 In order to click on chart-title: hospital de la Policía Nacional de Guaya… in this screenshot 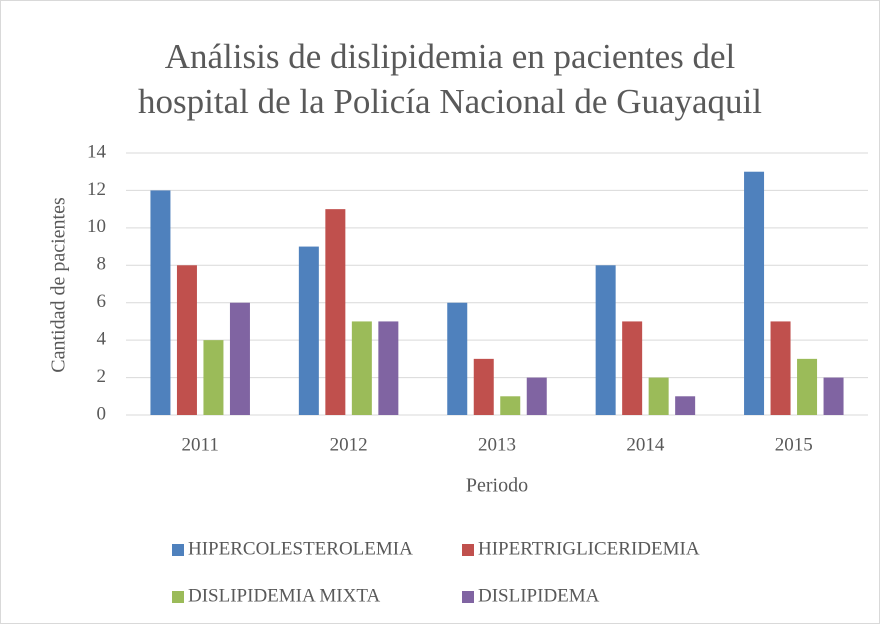, I will do `click(450, 101)`.